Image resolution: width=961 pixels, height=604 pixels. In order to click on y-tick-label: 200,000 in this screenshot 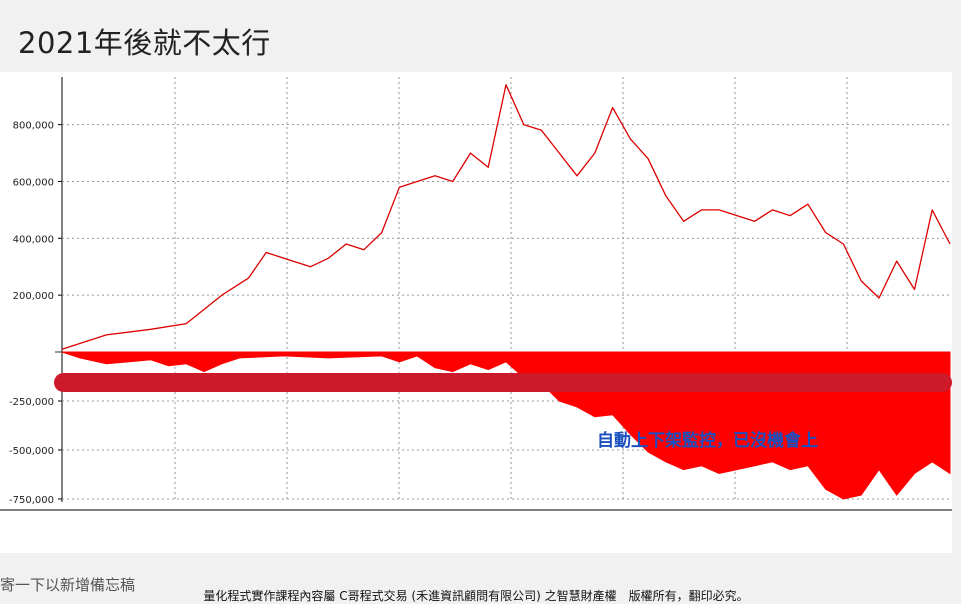, I will do `click(33, 296)`.